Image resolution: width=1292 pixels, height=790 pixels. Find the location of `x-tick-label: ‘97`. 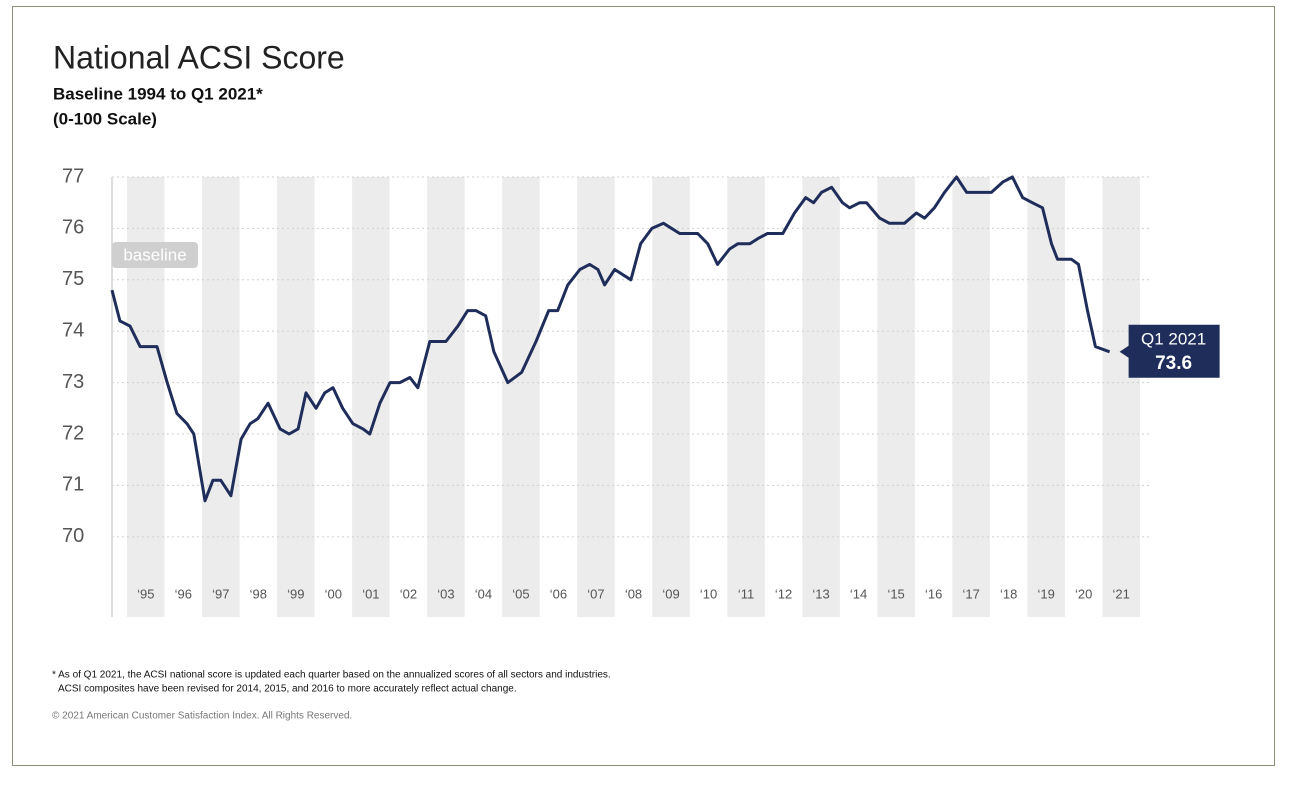

x-tick-label: ‘97 is located at coordinates (220, 593).